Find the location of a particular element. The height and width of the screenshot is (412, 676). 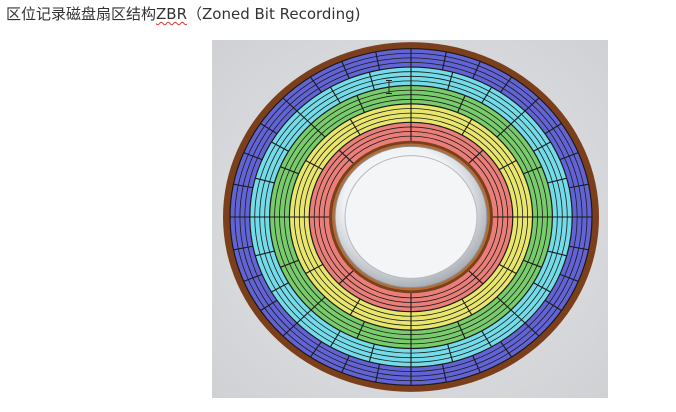

page-caption: 区位记录磁盘扇区结构ZBR（Zoned Bit Recording) is located at coordinates (183, 14).